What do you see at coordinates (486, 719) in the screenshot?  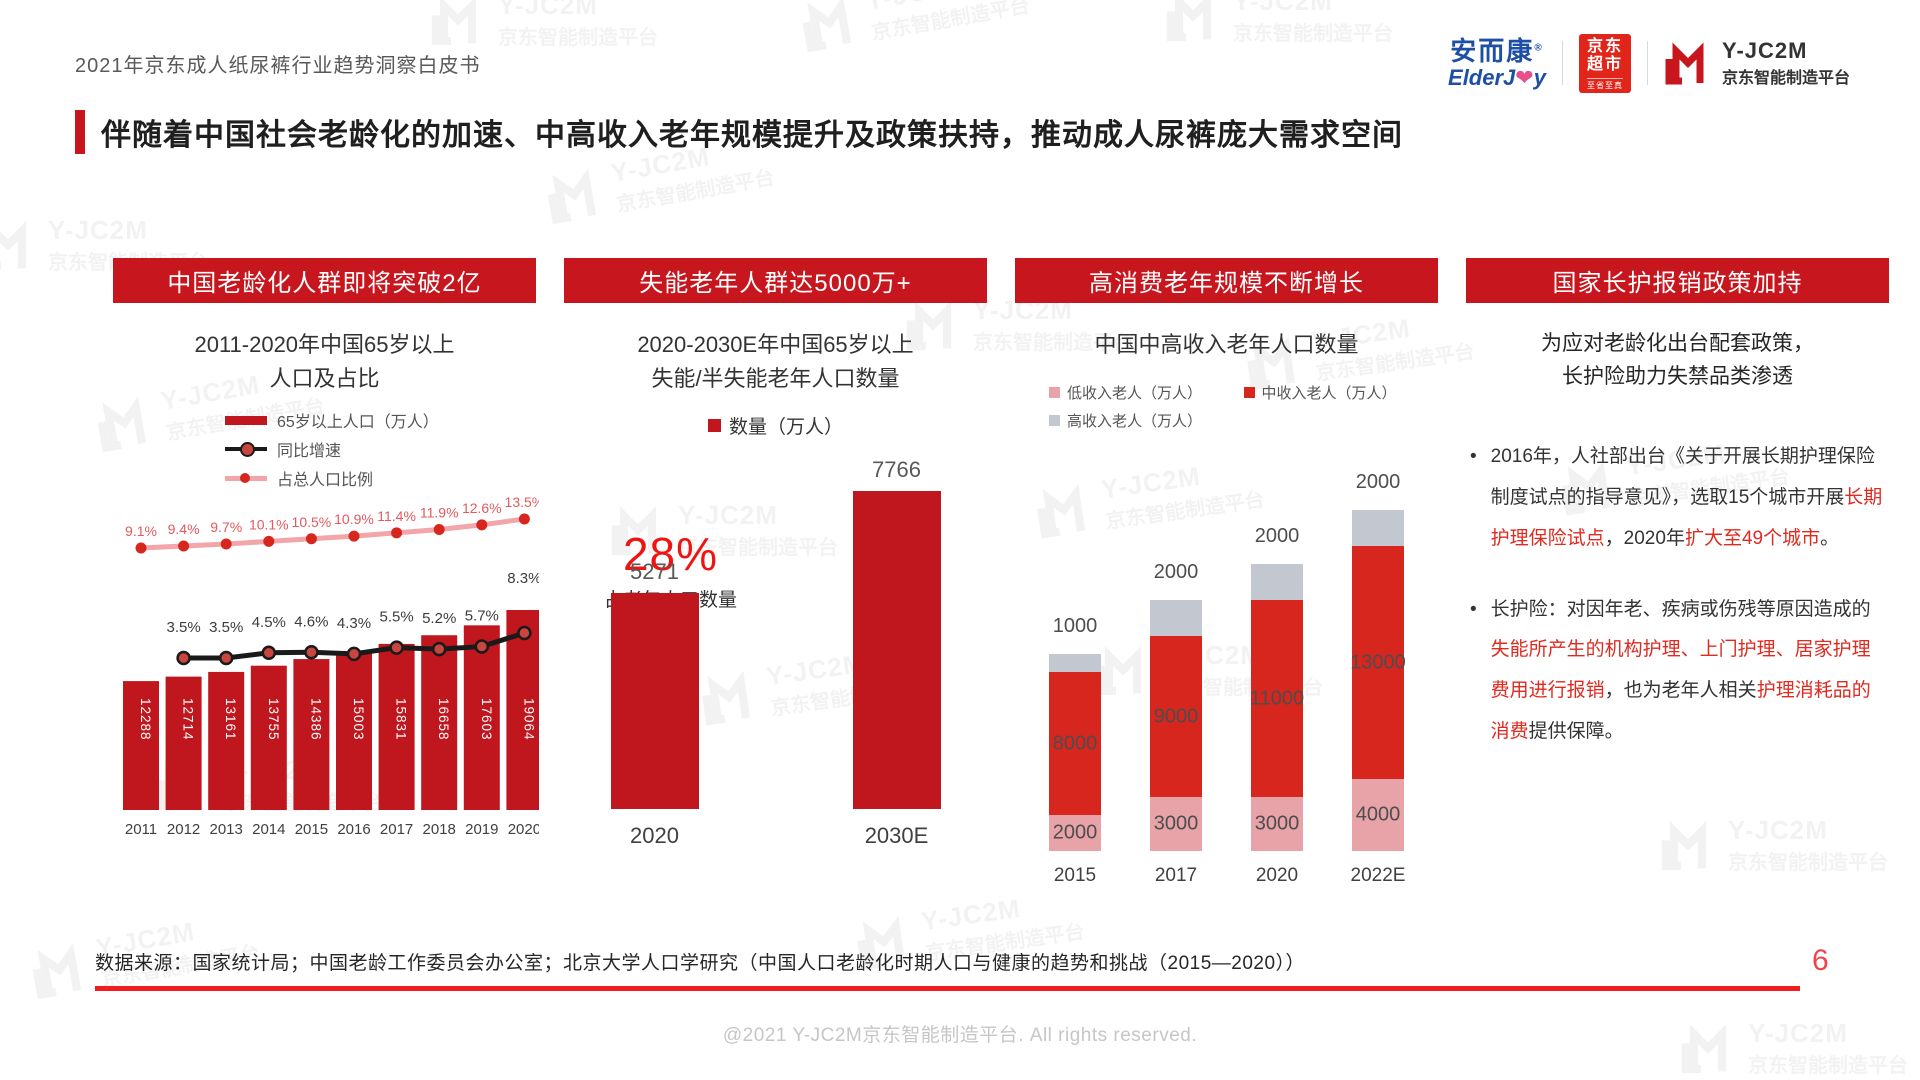 I see `bar-value-2019: 17603` at bounding box center [486, 719].